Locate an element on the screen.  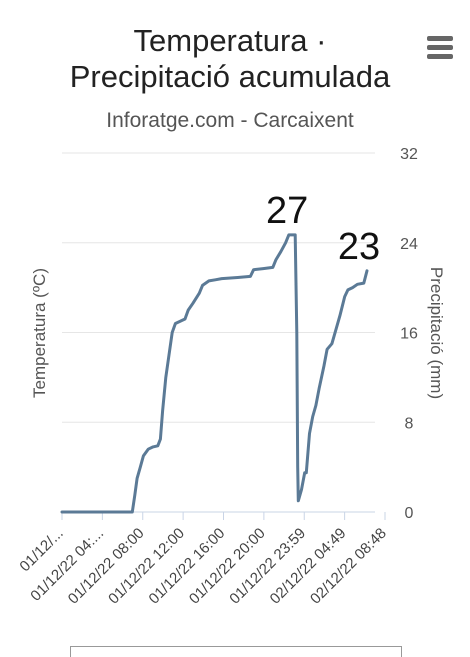
y-right-tick-label: 8 is located at coordinates (409, 423).